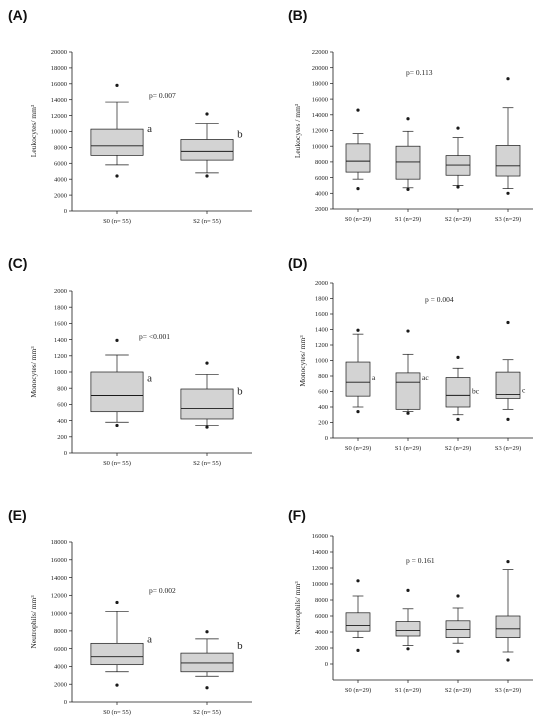 This screenshot has width=550, height=719. Describe the element at coordinates (358, 165) in the screenshot. I see `box-B-0: S0 (n=29)` at that location.